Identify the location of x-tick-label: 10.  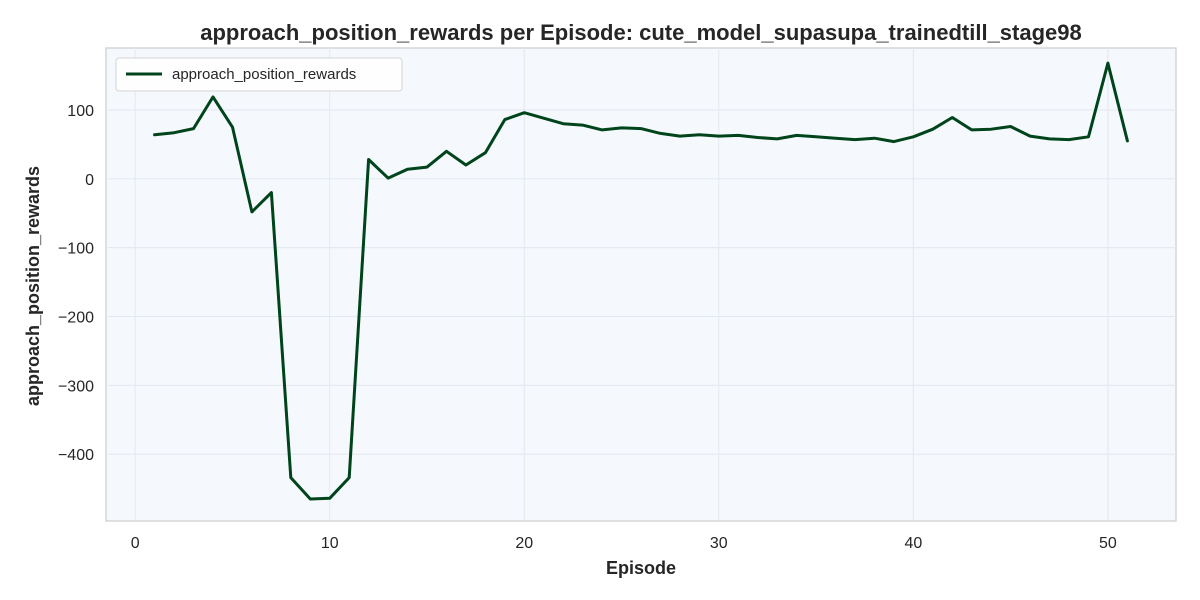
(330, 543).